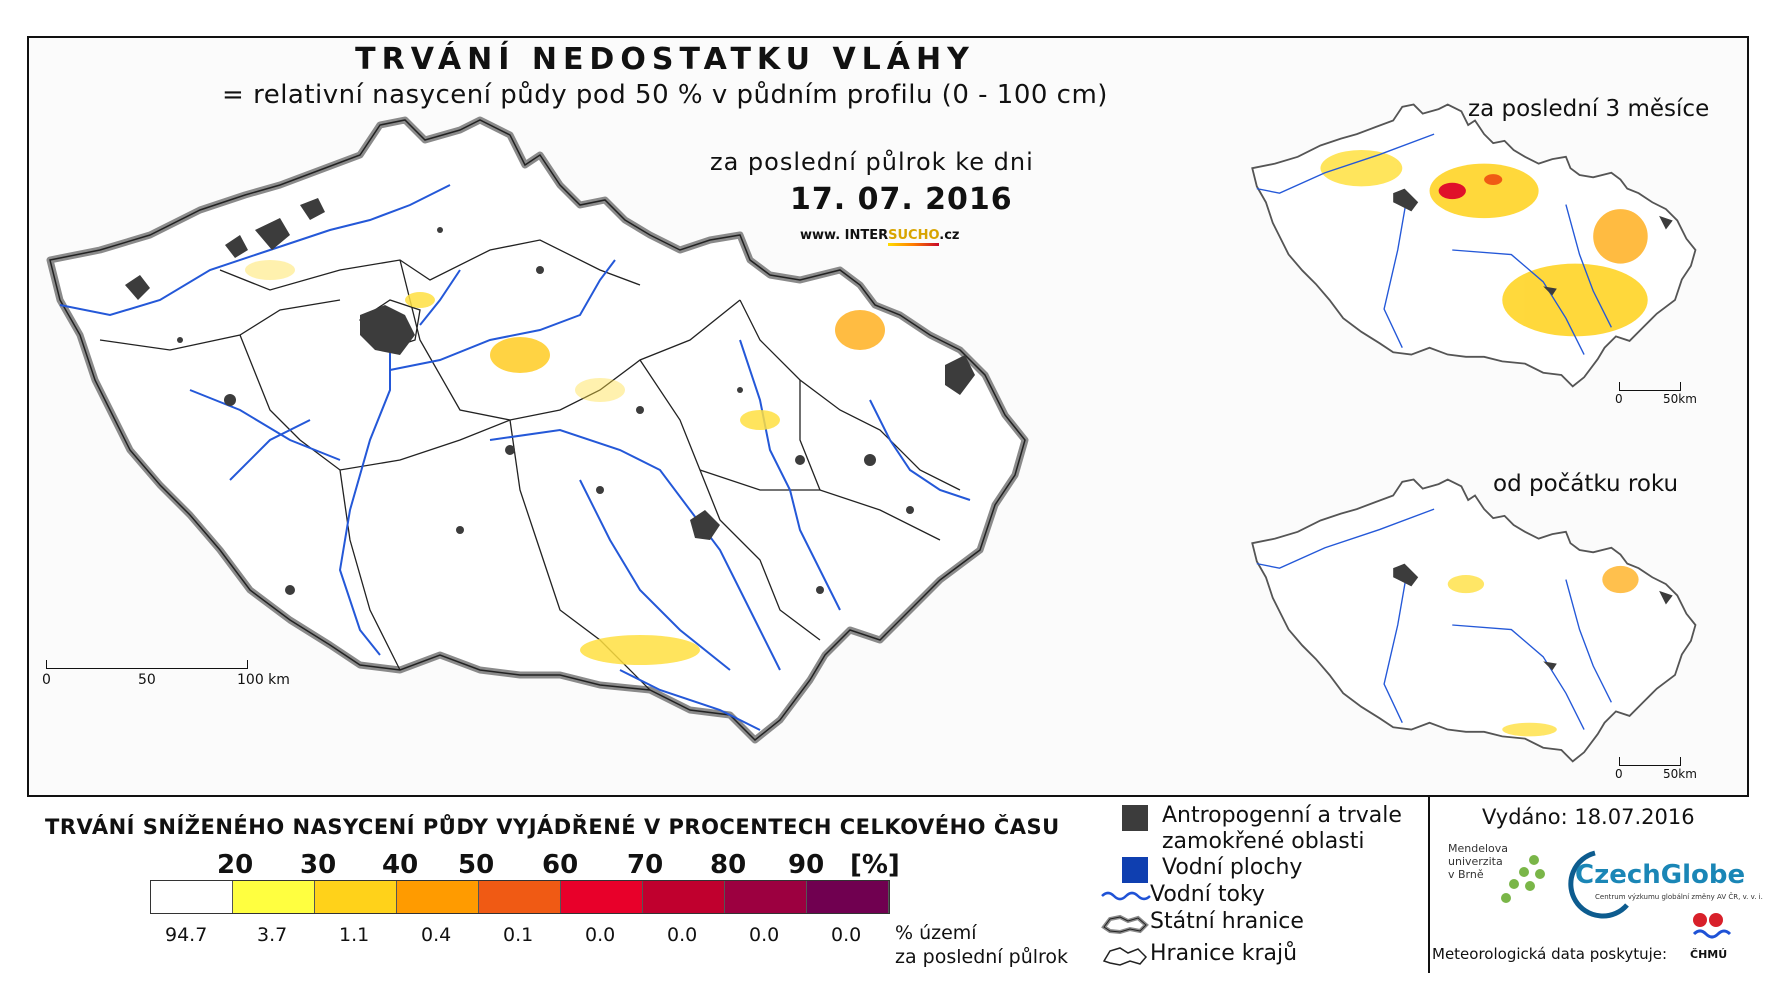 This screenshot has width=1772, height=1003. Describe the element at coordinates (936, 933) in the screenshot. I see `percent-caption: % území` at that location.